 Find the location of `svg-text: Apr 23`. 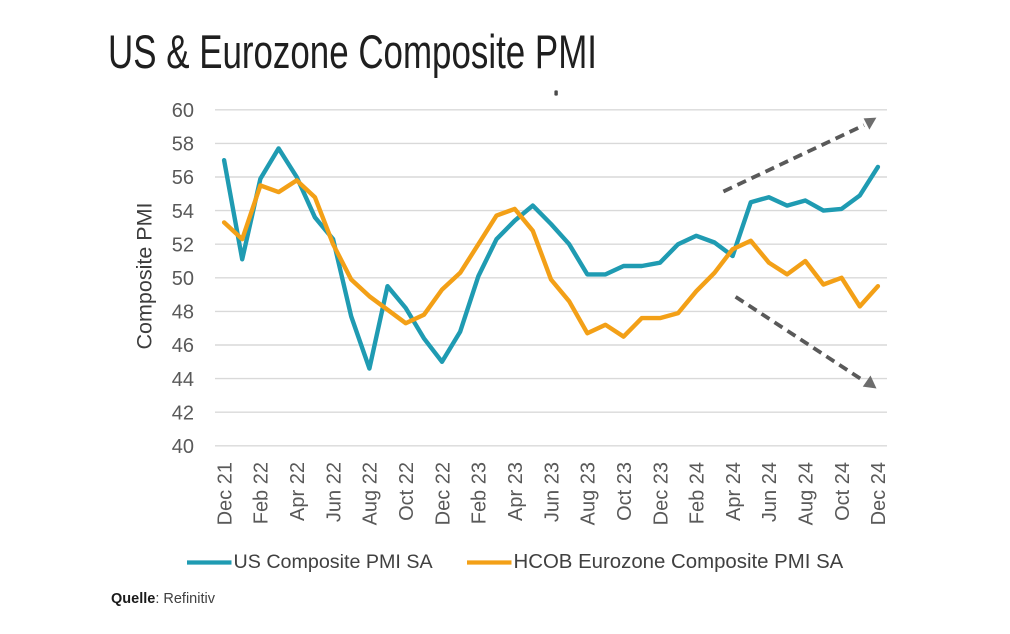

svg-text: Apr 23 is located at coordinates (516, 491).